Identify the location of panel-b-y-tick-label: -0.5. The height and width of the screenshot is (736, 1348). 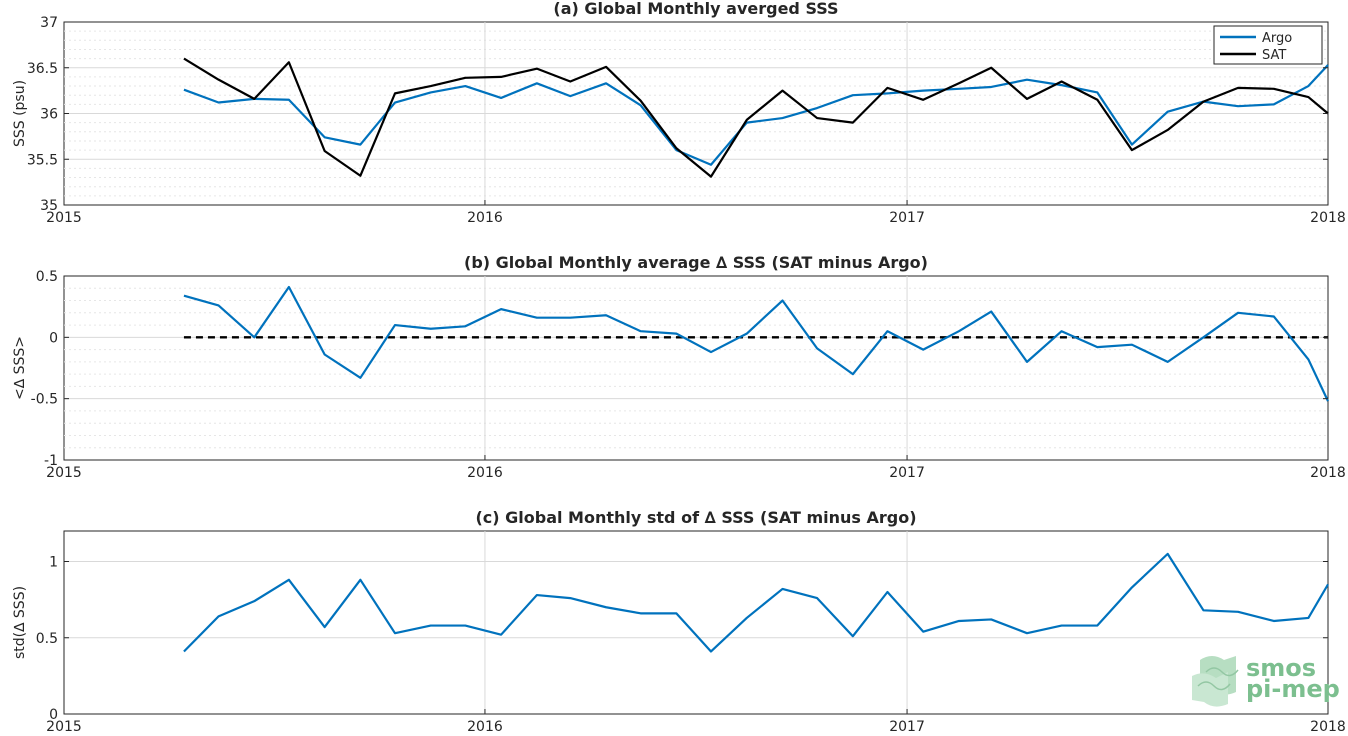
(44, 400).